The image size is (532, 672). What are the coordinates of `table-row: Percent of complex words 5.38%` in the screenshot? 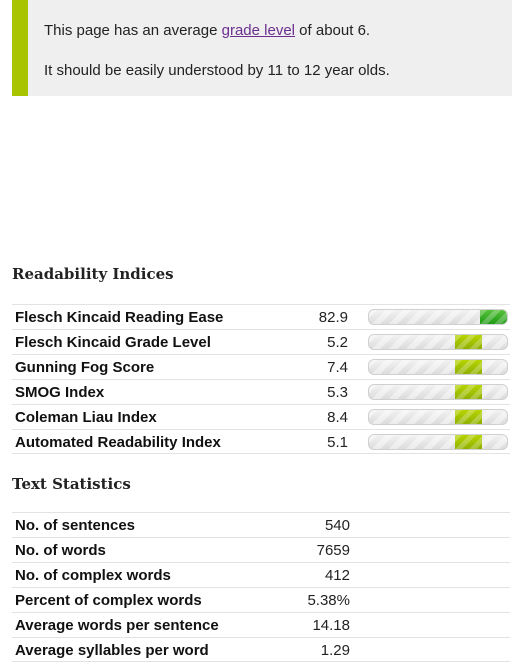 It's located at (261, 599).